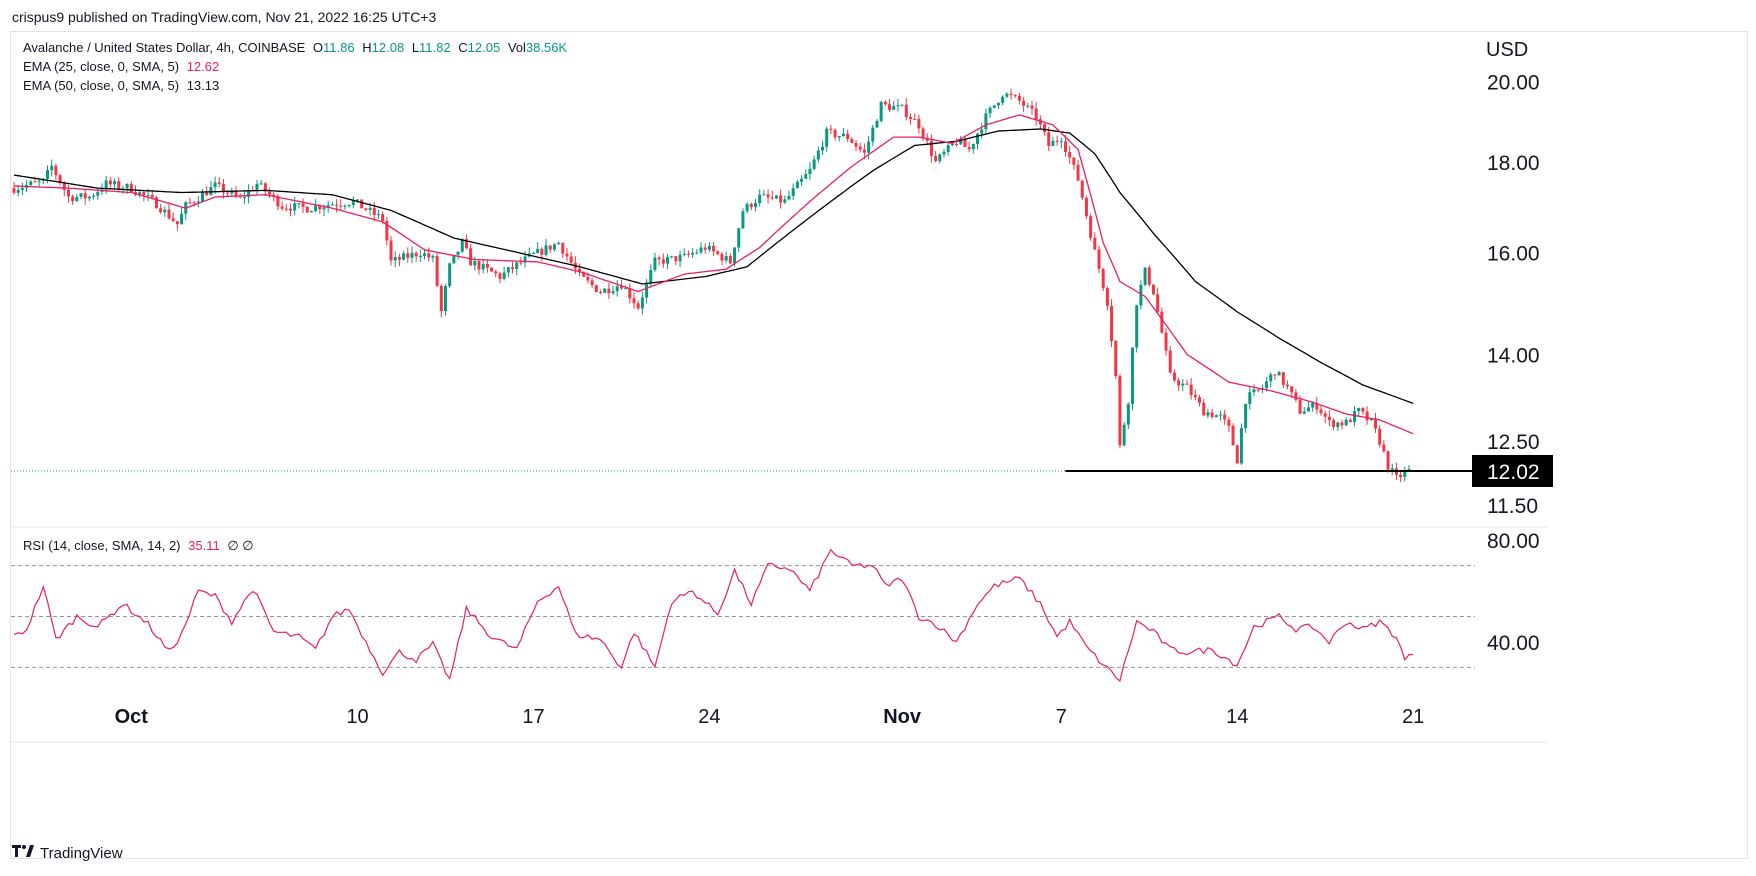 This screenshot has height=876, width=1756. I want to click on legend-ema50: EMA (50, close, 0, SMA, 5) 13.13, so click(121, 85).